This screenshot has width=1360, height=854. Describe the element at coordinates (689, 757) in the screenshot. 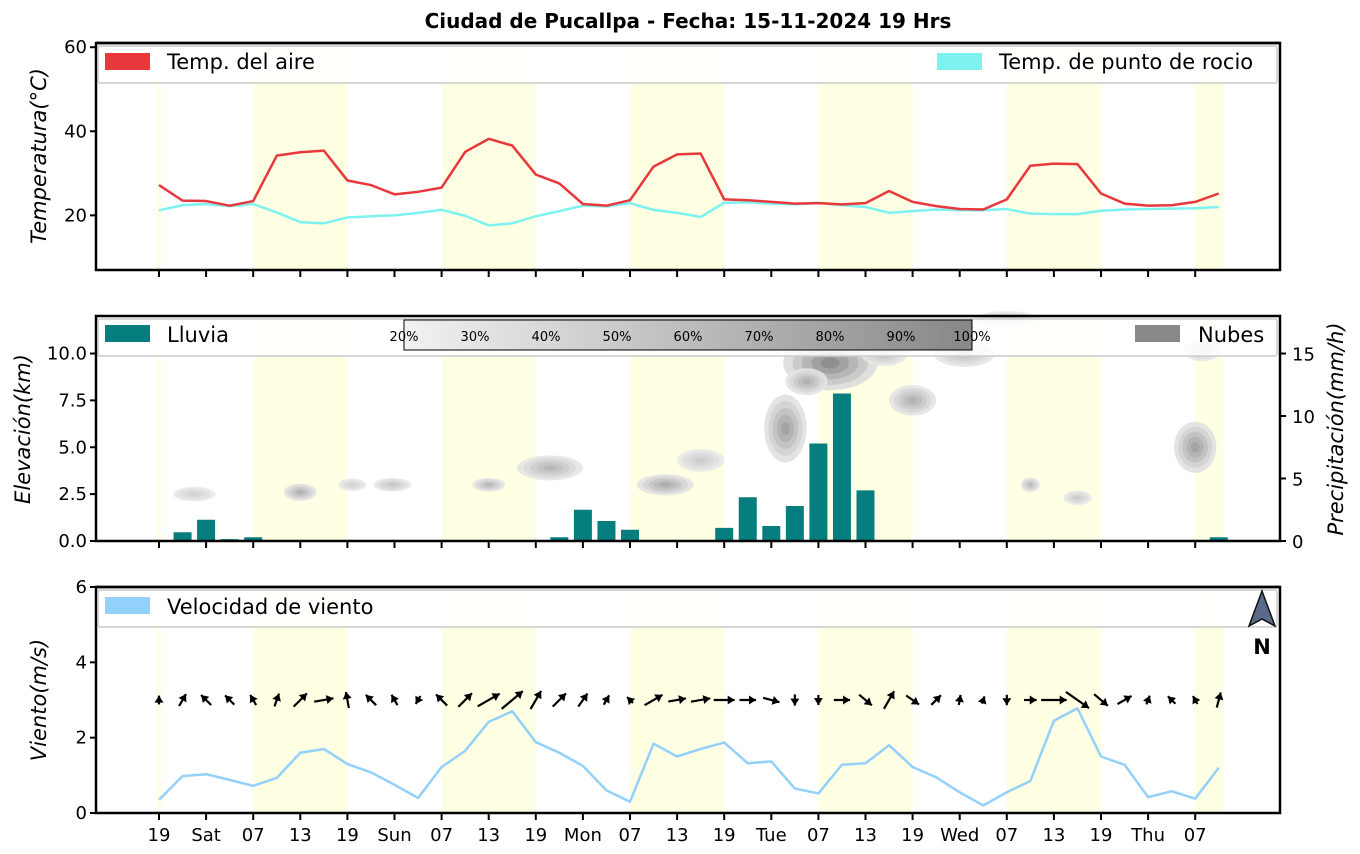

I see `wind-speed-line` at that location.